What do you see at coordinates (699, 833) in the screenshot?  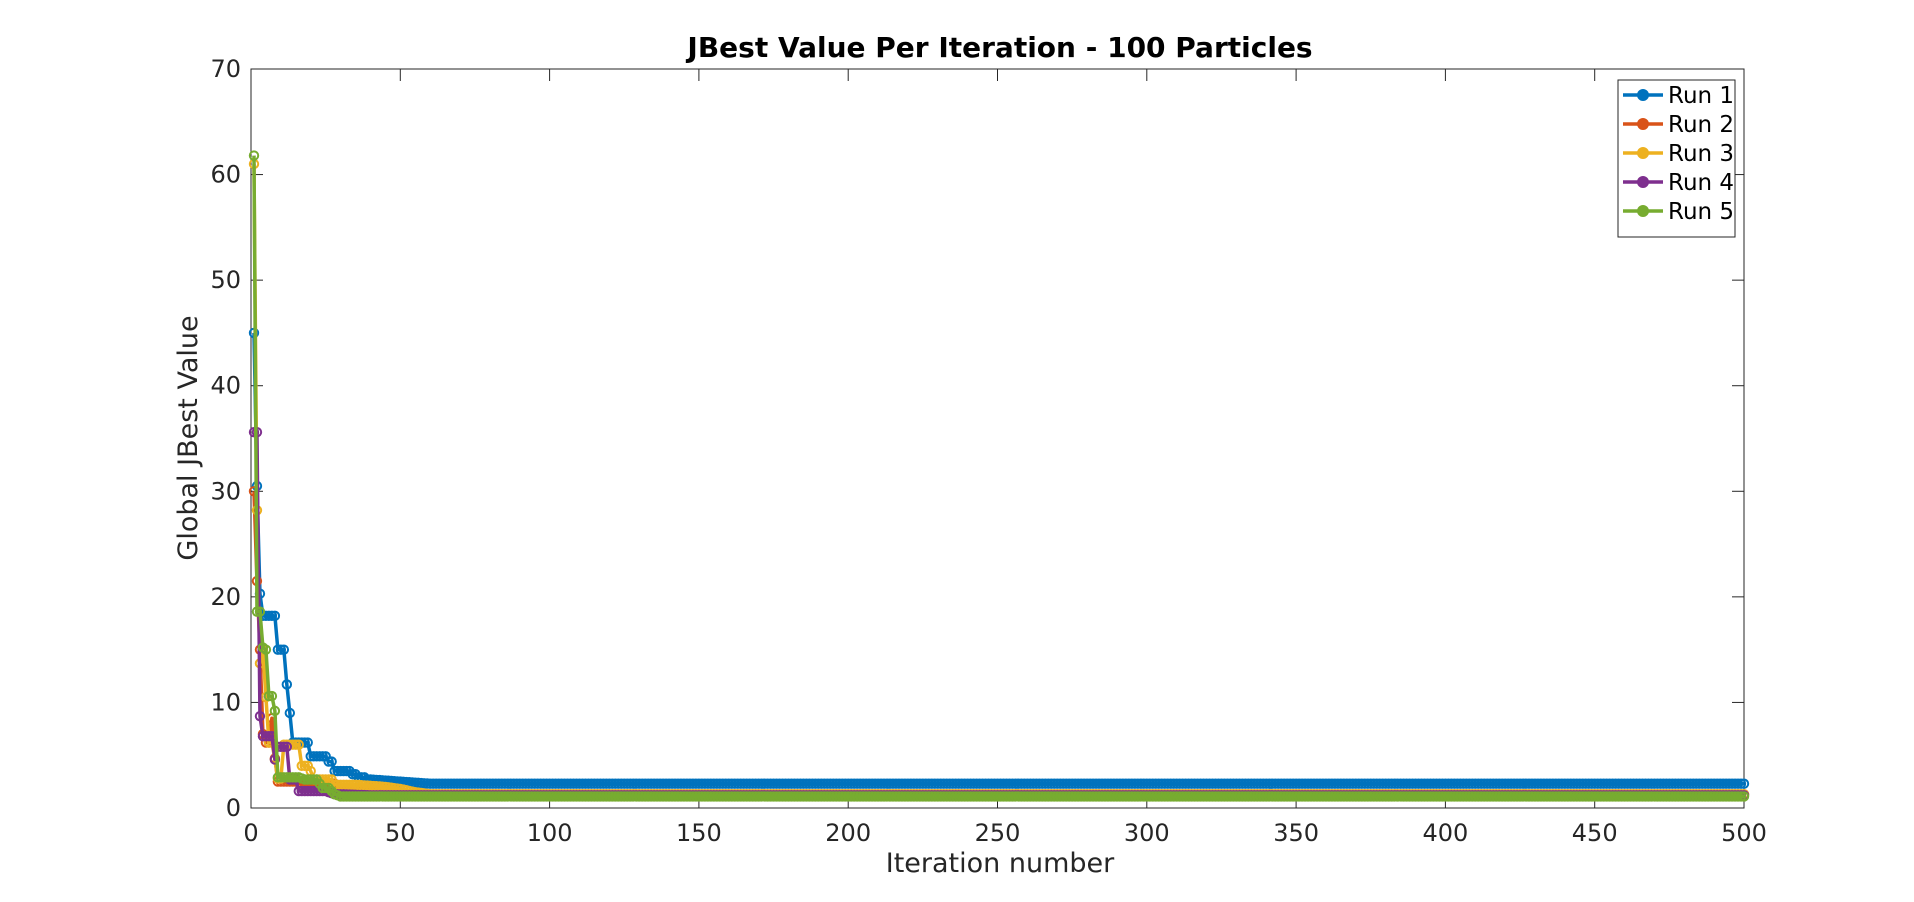 I see `x-tick-label: 150` at bounding box center [699, 833].